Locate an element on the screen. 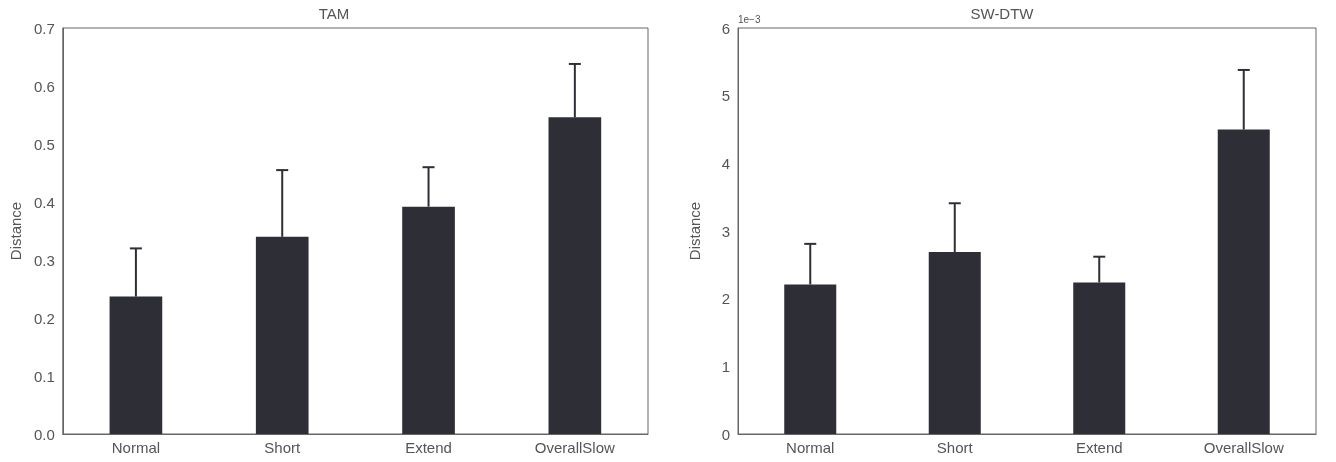 This screenshot has width=1336, height=462. y-tick-label: 0.1 is located at coordinates (44, 376).